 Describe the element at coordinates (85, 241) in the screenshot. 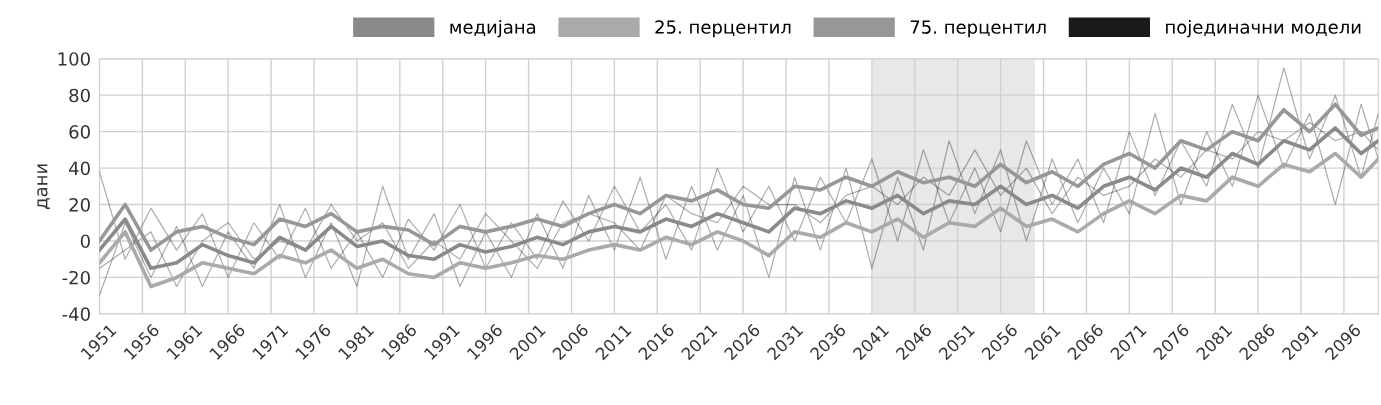

I see `y-tick-label: 0` at that location.